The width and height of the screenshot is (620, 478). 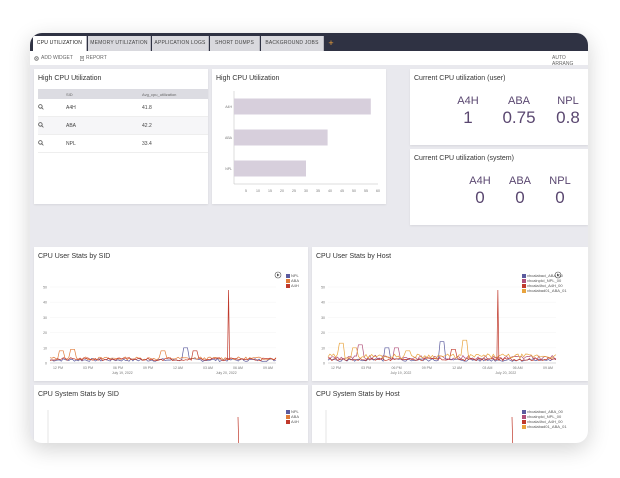 I want to click on panel-title: High CPU Utilization, so click(x=70, y=78).